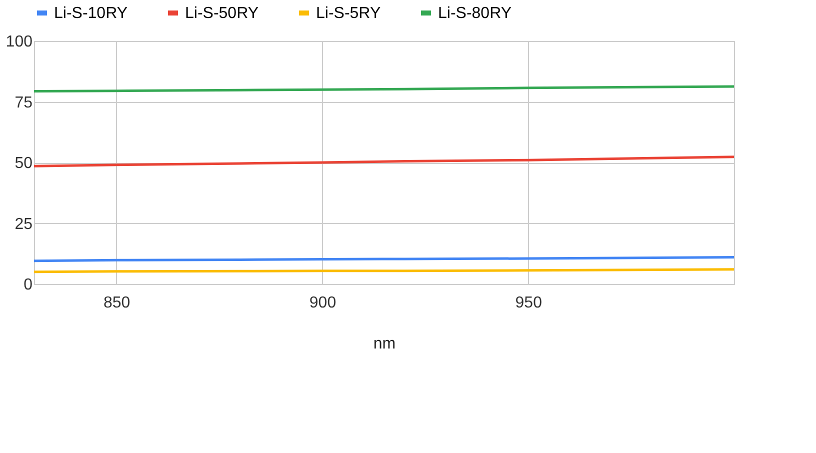  Describe the element at coordinates (28, 285) in the screenshot. I see `y-tick-label: 0` at that location.